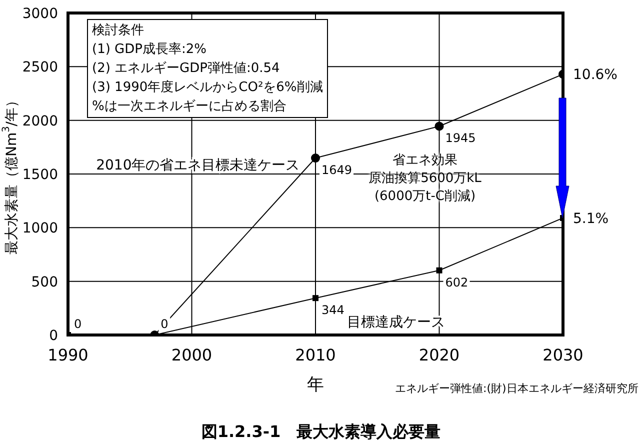 The width and height of the screenshot is (642, 447). I want to click on y-tick-label: 0, so click(53, 336).